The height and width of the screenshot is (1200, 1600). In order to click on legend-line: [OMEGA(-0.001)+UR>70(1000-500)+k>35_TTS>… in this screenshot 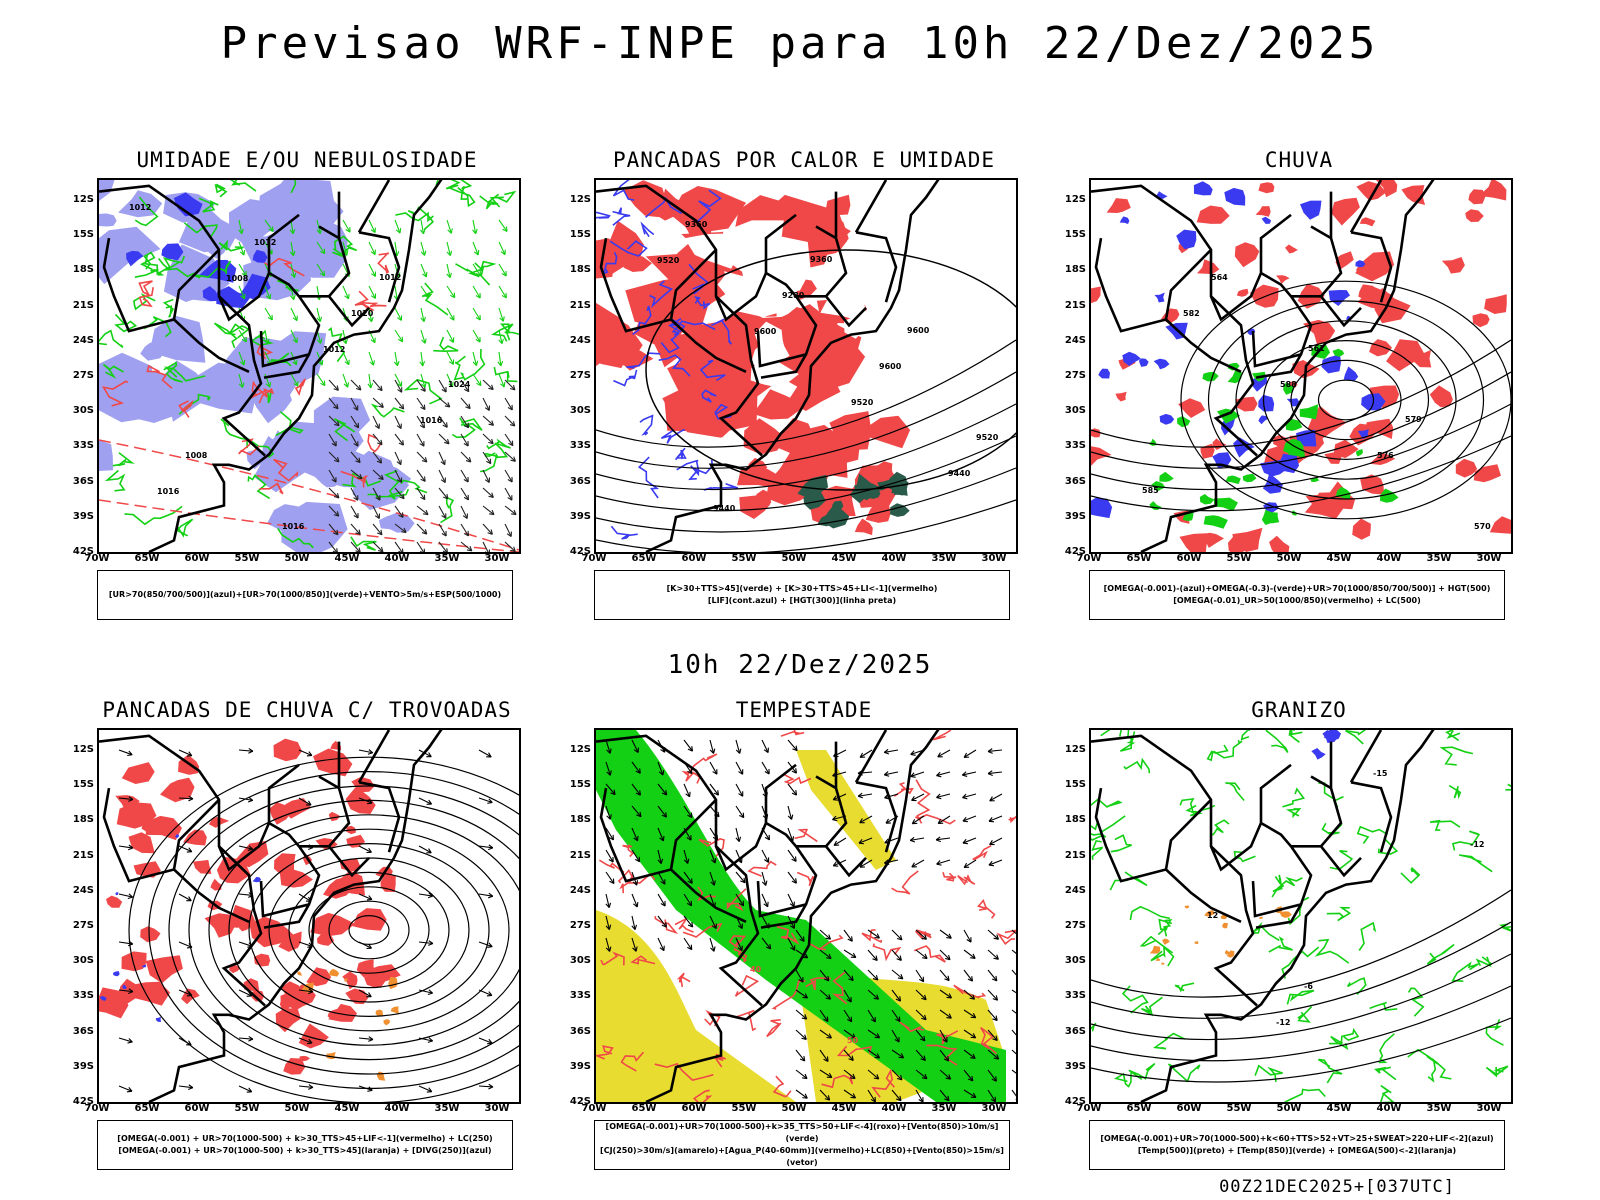, I will do `click(802, 1132)`.